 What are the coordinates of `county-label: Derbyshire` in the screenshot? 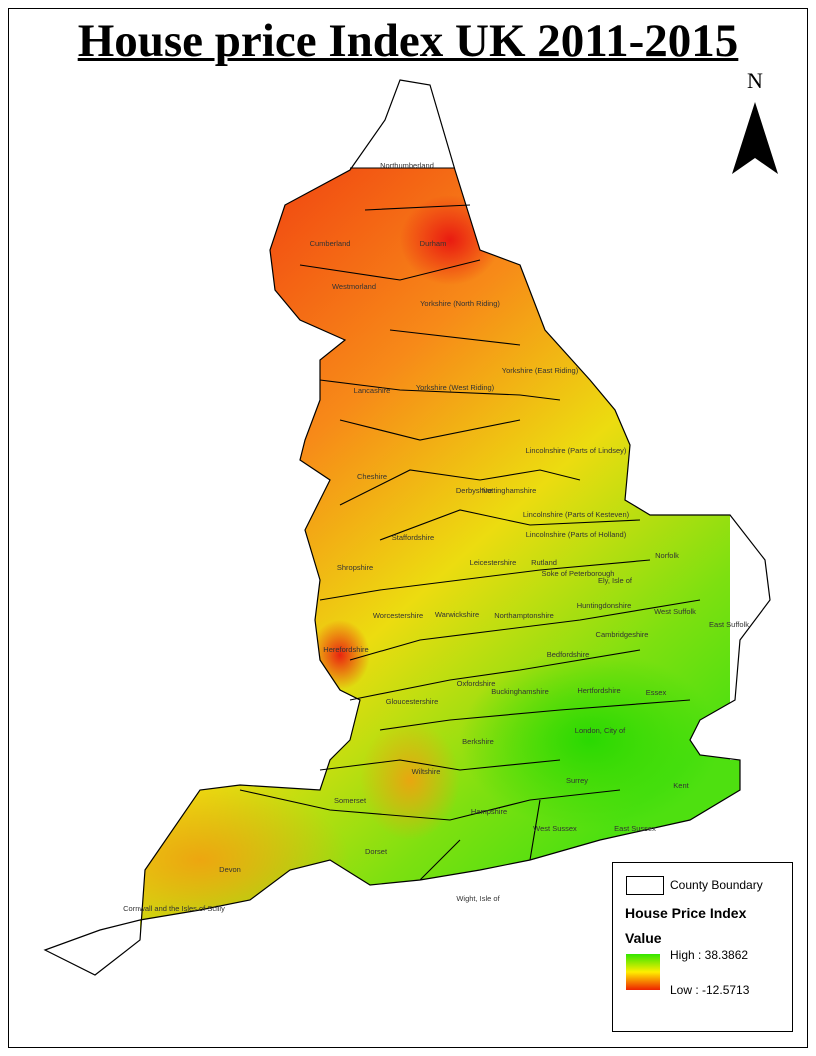 It's located at (474, 490).